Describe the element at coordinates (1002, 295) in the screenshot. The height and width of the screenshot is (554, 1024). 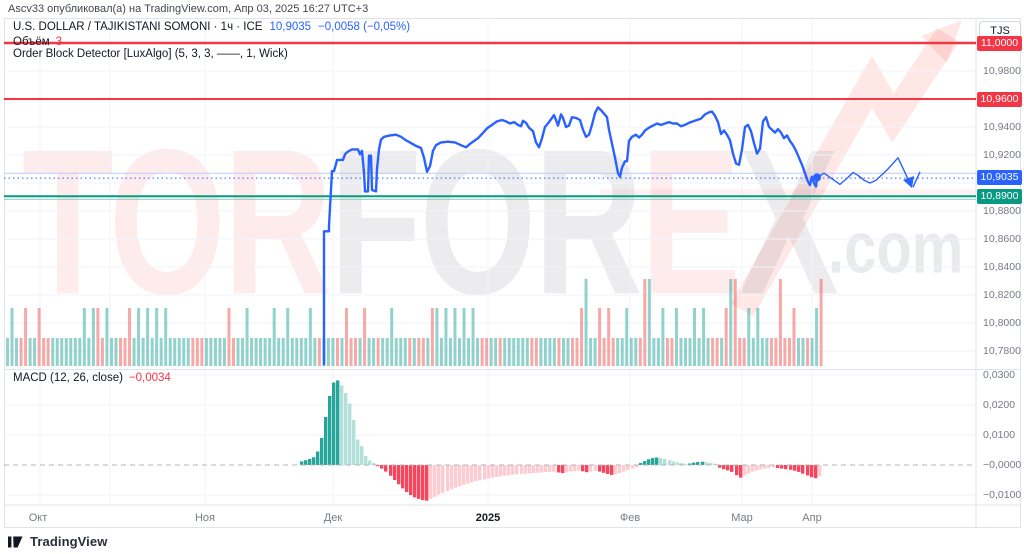
I see `price-axis-label: 10,8200` at that location.